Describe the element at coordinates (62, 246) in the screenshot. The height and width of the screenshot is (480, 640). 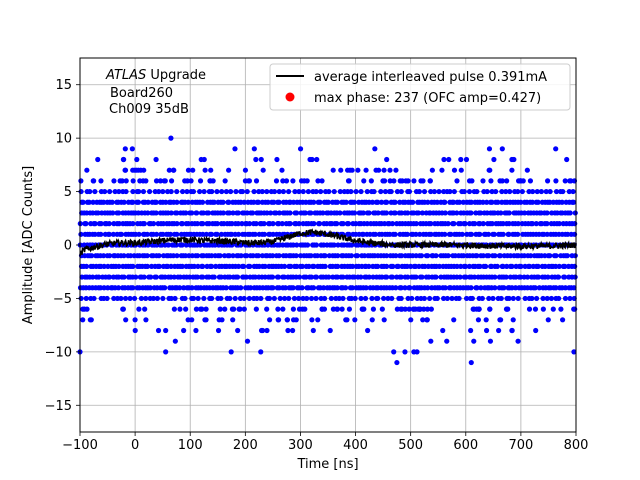
I see `y-axis-ticks: −15 −10 −5 0 5 10 15` at that location.